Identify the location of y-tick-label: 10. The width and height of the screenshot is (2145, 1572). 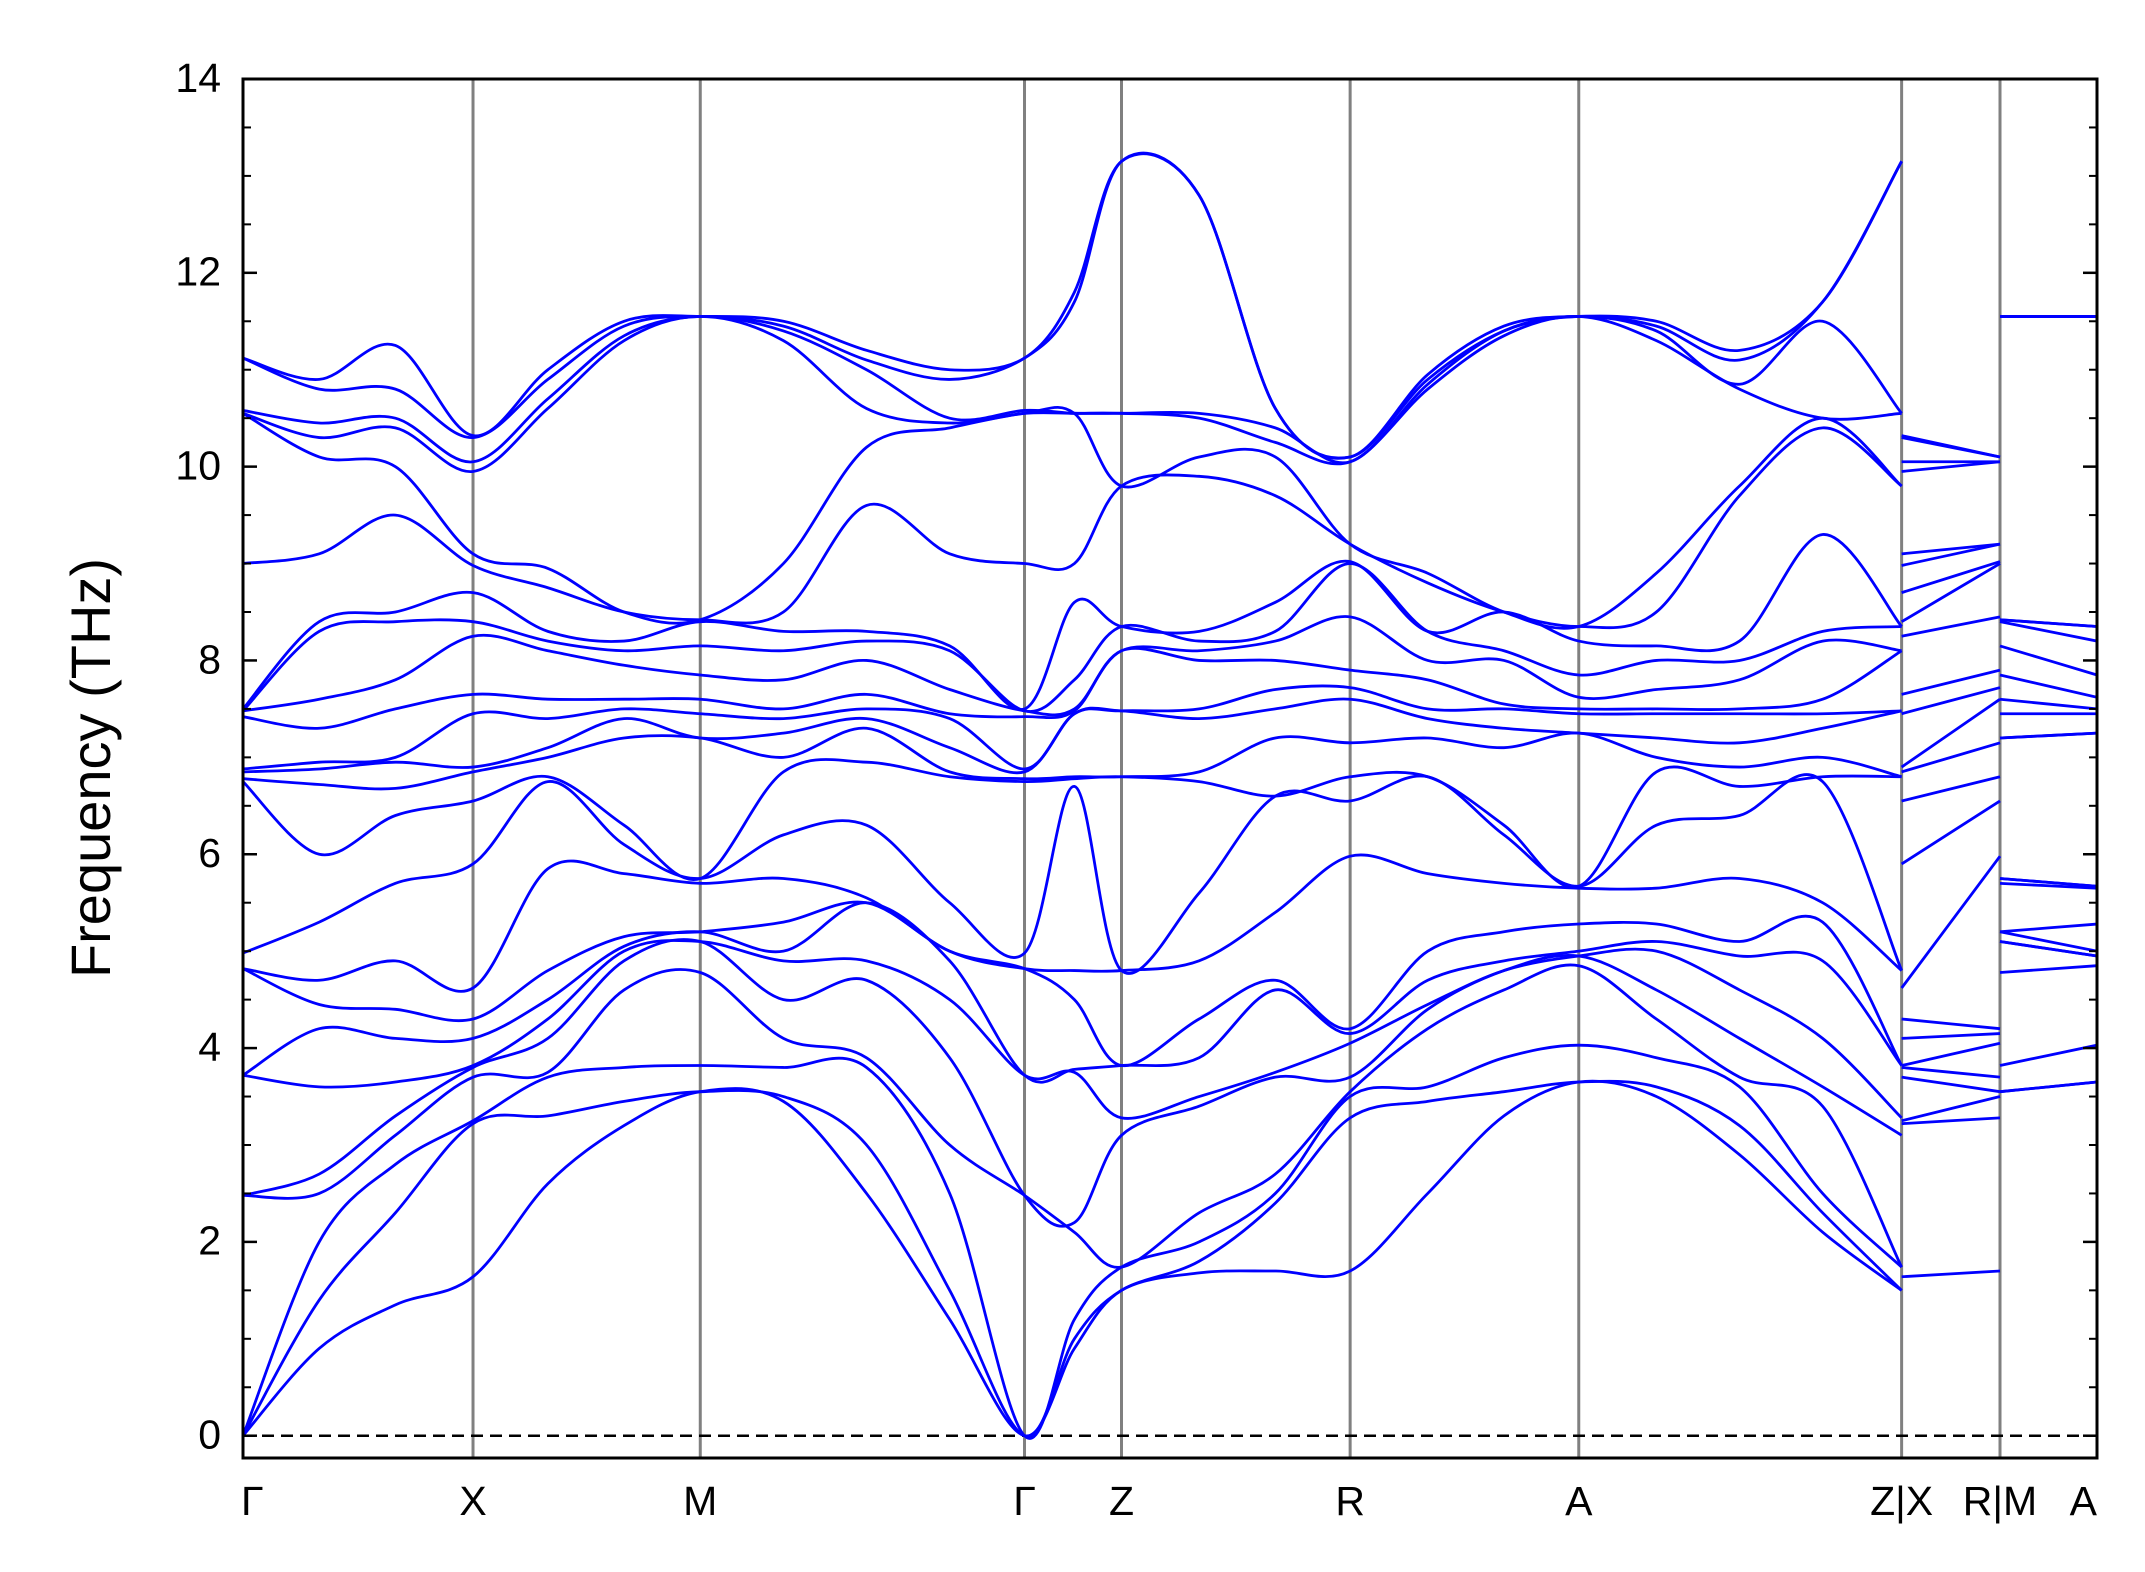
(198, 465).